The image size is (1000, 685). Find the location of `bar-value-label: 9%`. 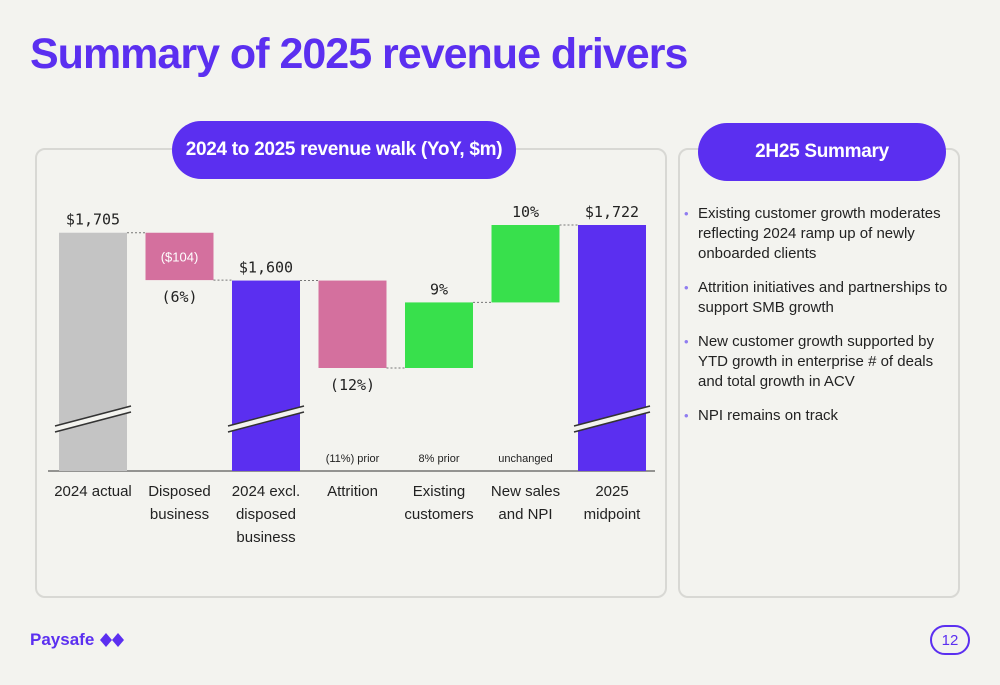

bar-value-label: 9% is located at coordinates (439, 289).